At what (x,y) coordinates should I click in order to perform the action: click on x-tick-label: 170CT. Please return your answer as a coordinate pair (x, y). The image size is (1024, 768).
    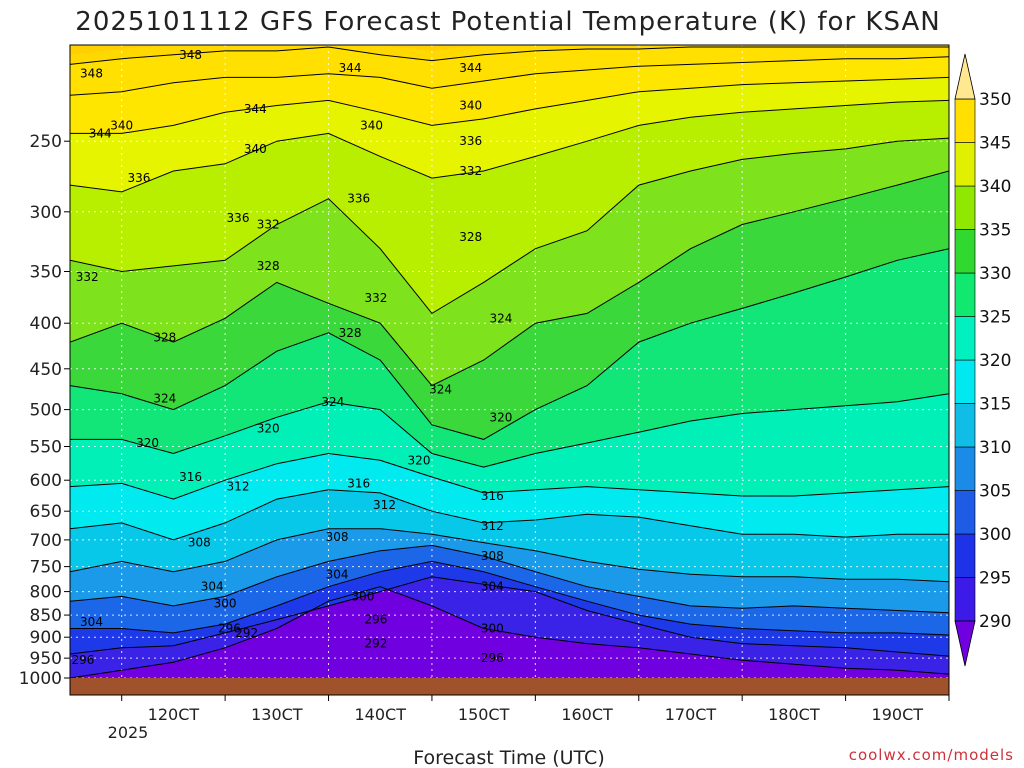
    Looking at the image, I should click on (691, 714).